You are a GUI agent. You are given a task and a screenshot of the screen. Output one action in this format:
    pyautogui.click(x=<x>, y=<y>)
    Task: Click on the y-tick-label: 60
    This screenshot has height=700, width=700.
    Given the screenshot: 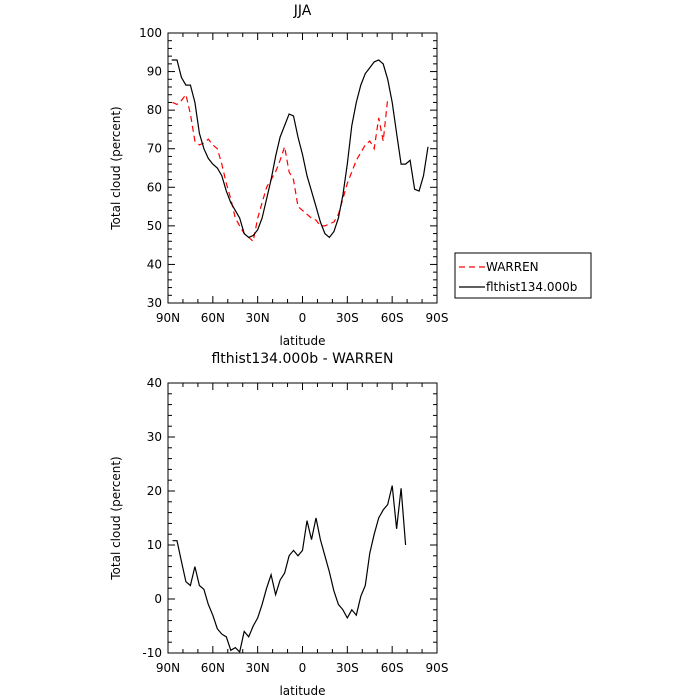 What is the action you would take?
    pyautogui.click(x=154, y=187)
    